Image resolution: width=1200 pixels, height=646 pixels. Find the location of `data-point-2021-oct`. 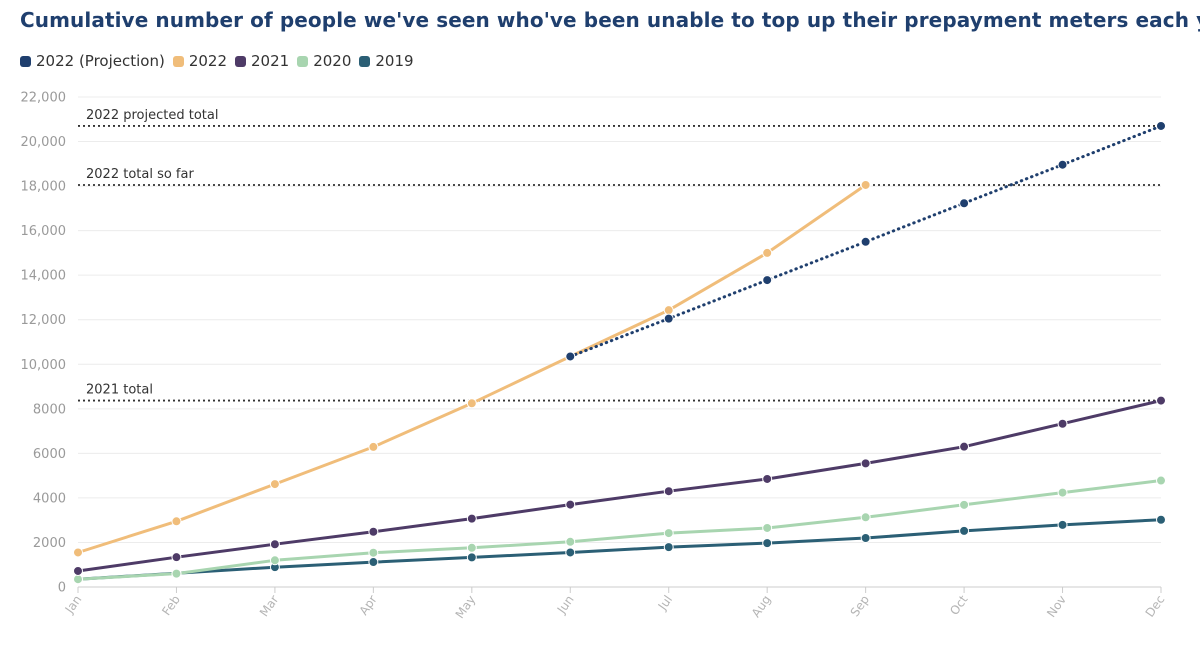

data-point-2021-oct is located at coordinates (964, 446).